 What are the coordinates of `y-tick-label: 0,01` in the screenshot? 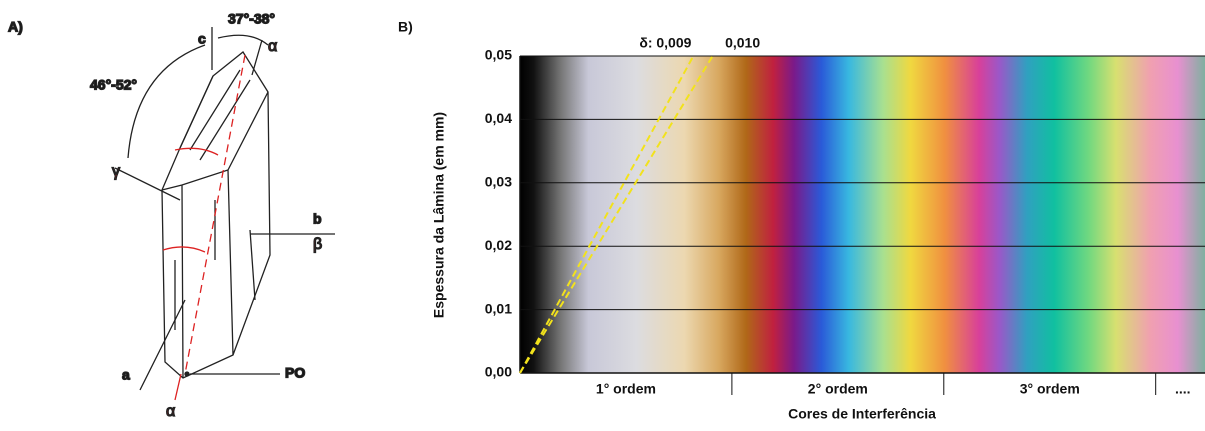 It's located at (498, 308).